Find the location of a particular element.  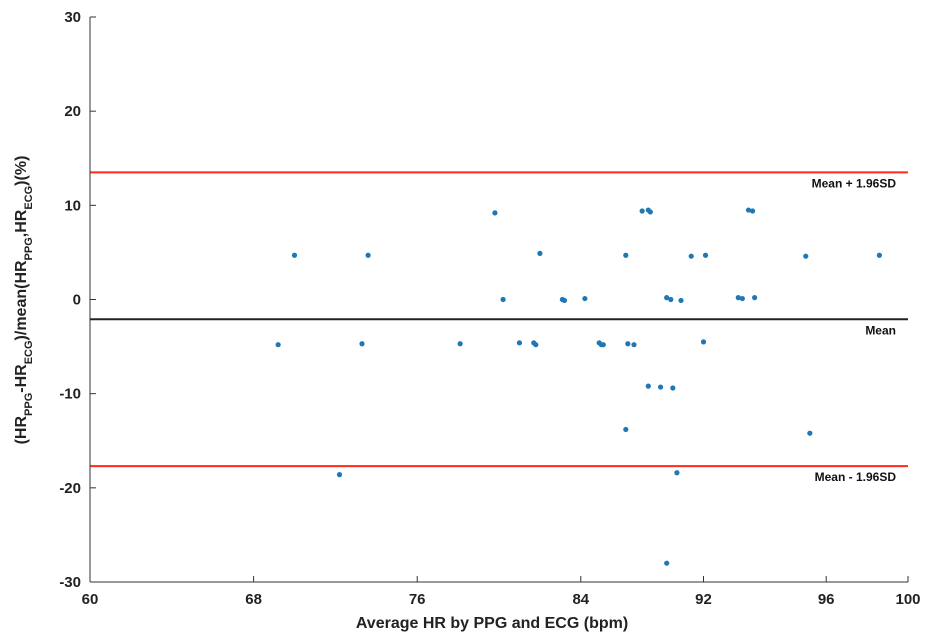

x-tick-label: 60 is located at coordinates (90, 599).